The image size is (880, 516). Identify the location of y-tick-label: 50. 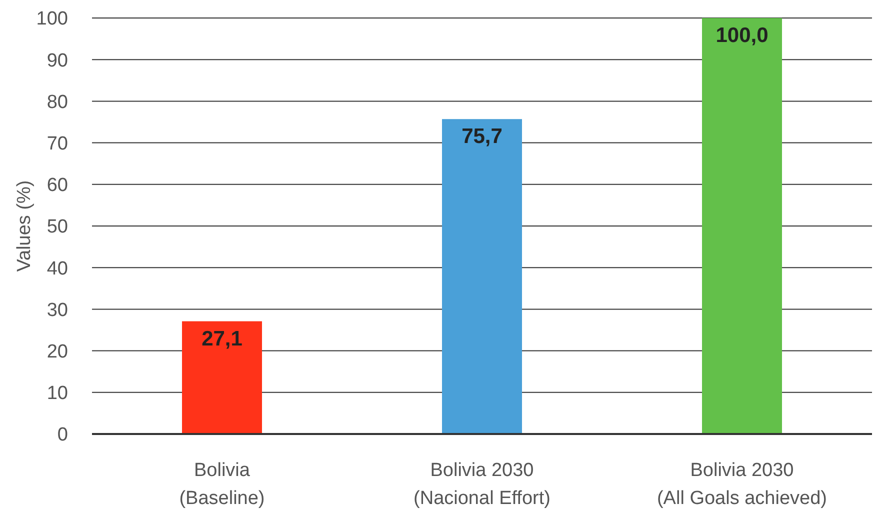
(57, 227).